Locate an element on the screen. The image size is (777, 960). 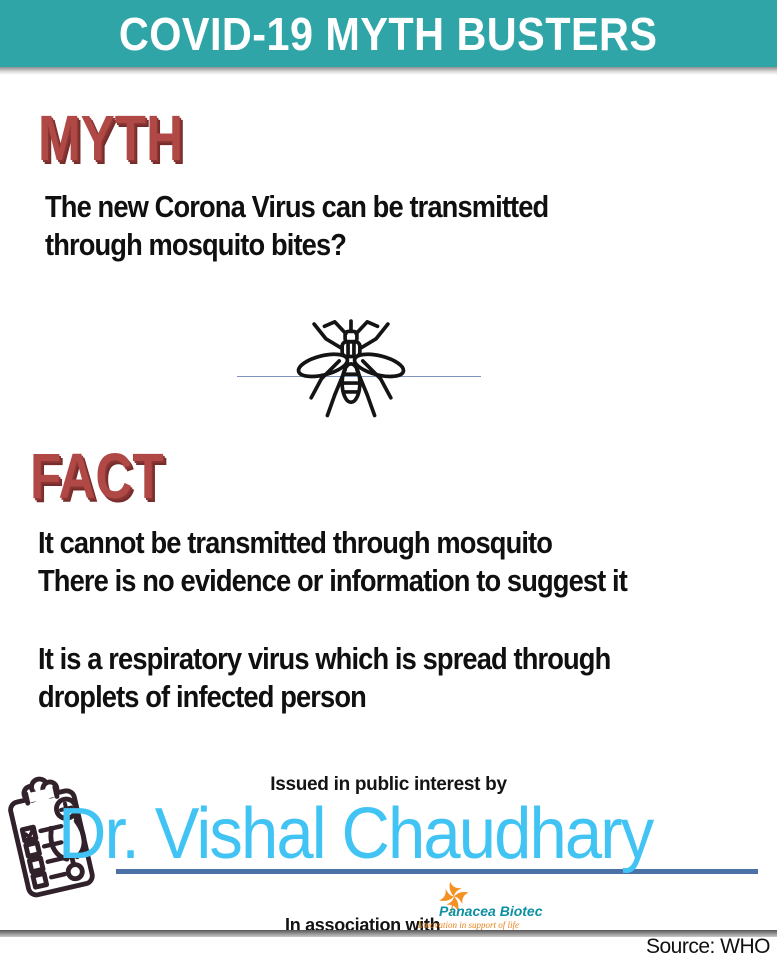
mosquito-icon is located at coordinates (351, 368).